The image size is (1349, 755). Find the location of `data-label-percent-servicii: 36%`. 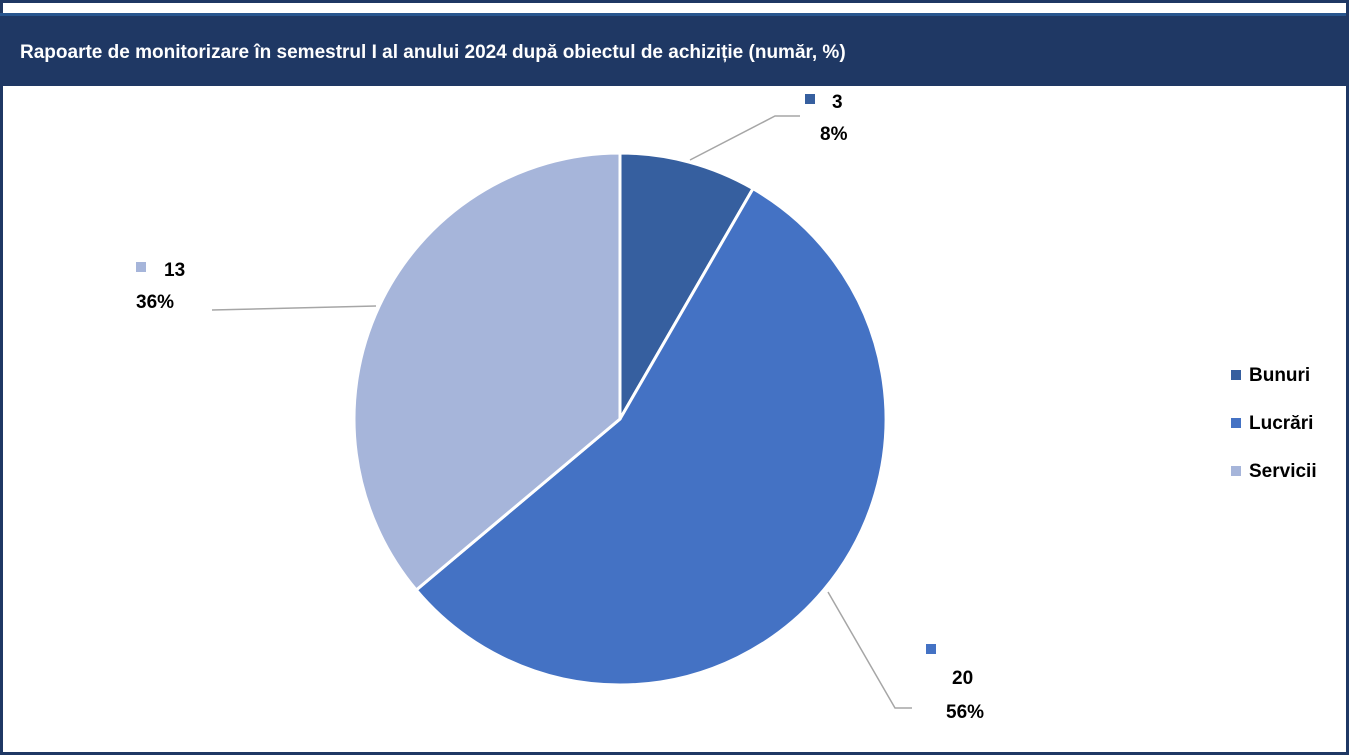

data-label-percent-servicii: 36% is located at coordinates (155, 302).